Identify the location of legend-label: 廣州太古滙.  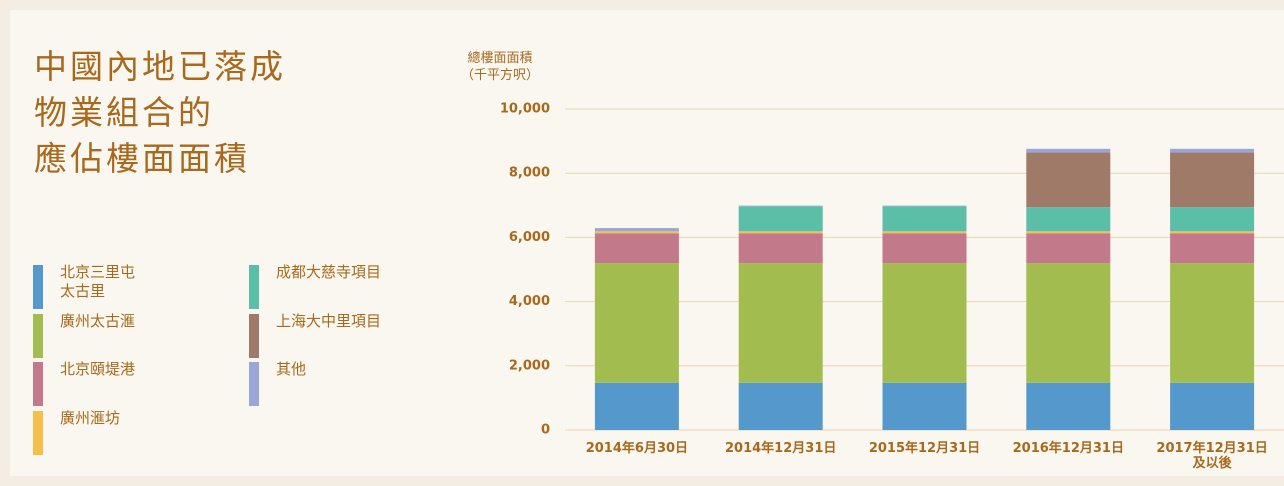
(98, 320).